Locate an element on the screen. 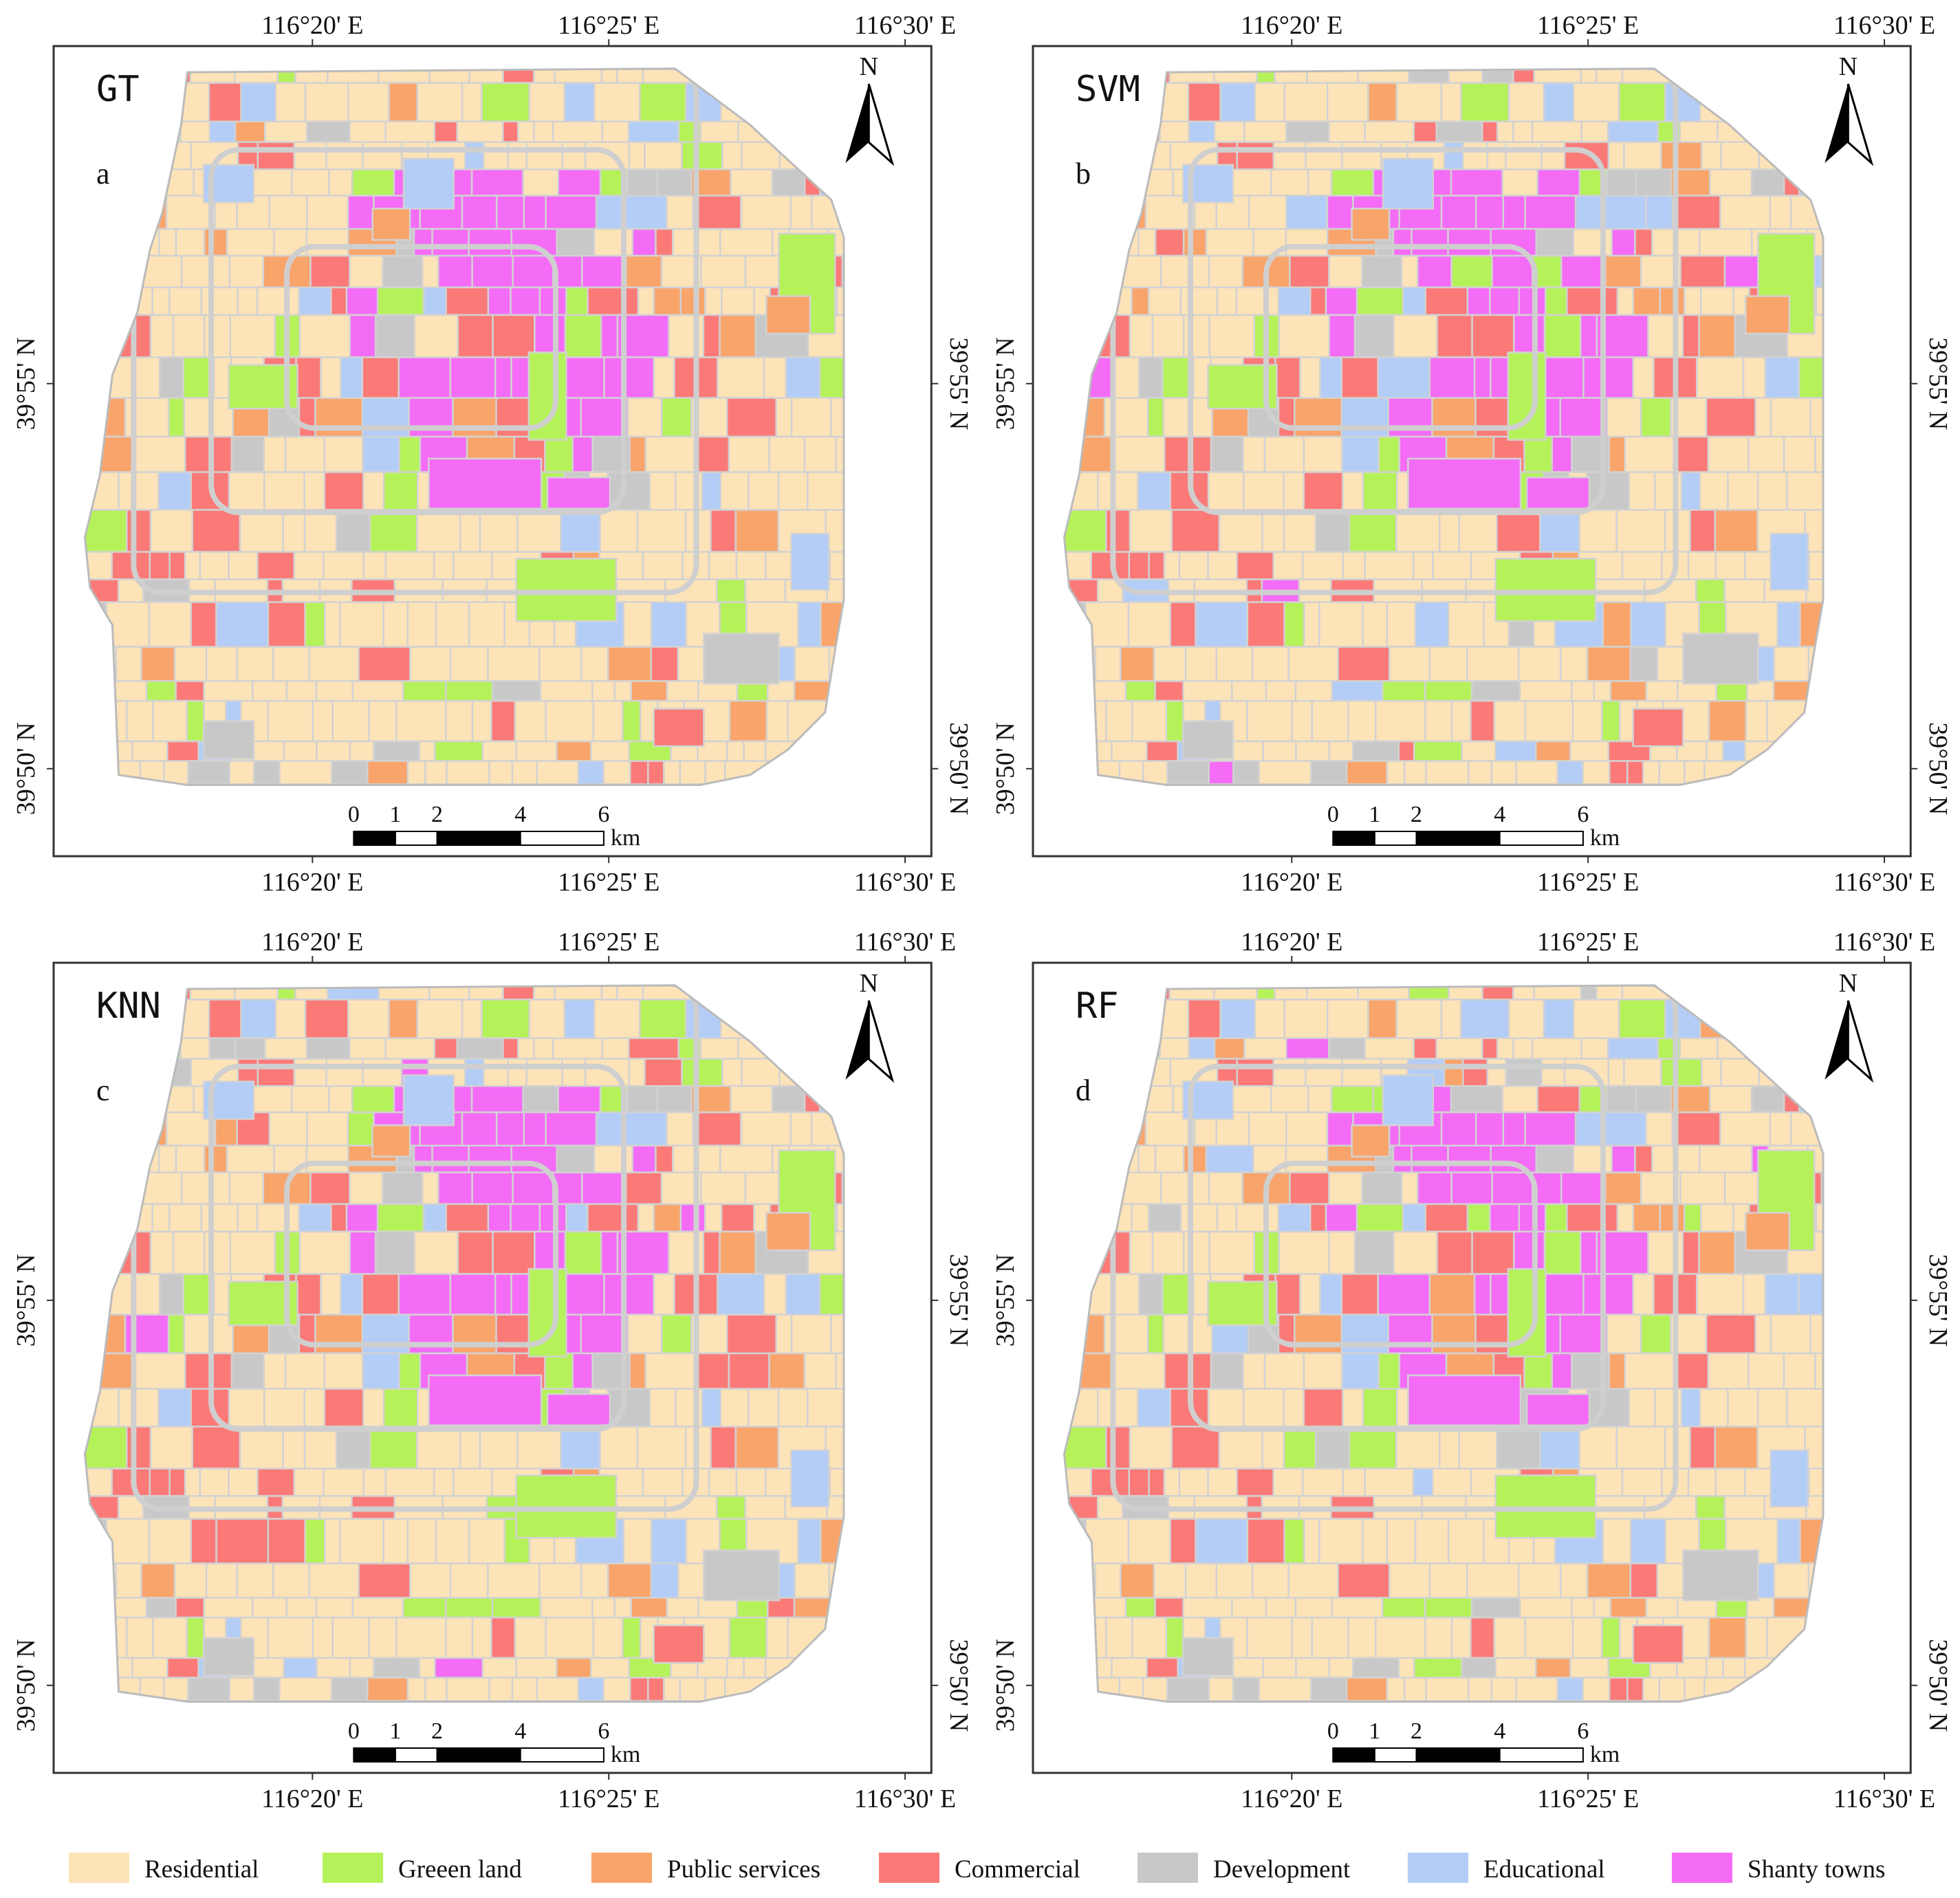  legend-label: Public services is located at coordinates (744, 1869).